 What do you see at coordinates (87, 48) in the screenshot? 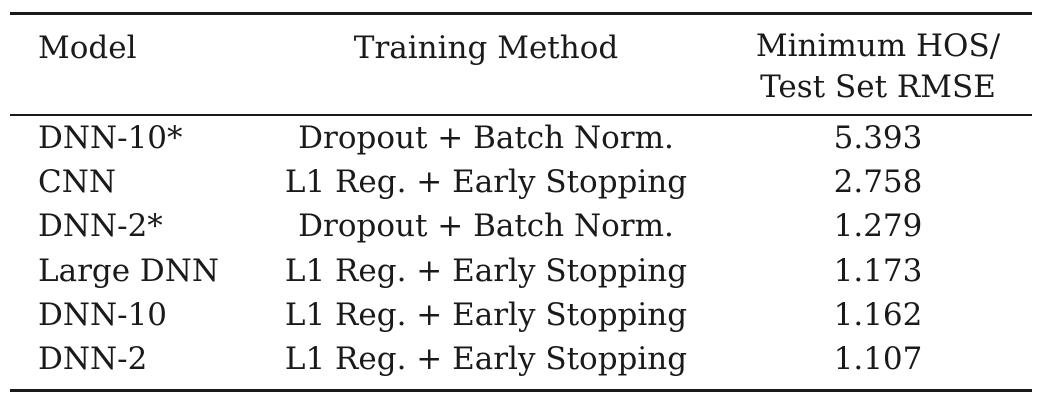
I see `header-model: Model` at bounding box center [87, 48].